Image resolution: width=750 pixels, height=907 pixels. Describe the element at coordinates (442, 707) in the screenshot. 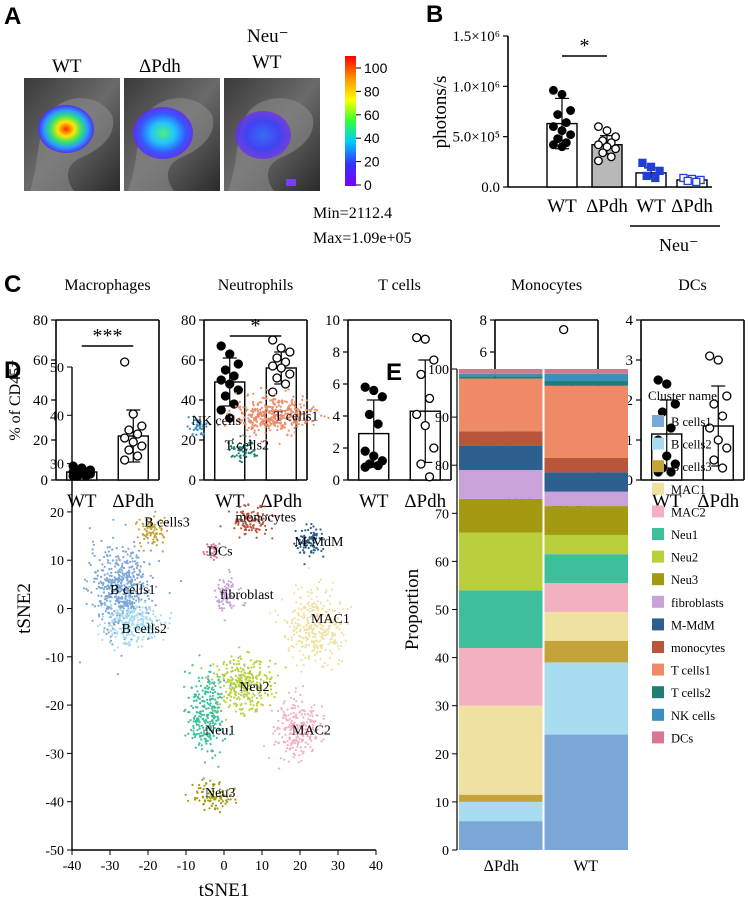

I see `y-tick-label: 30` at that location.